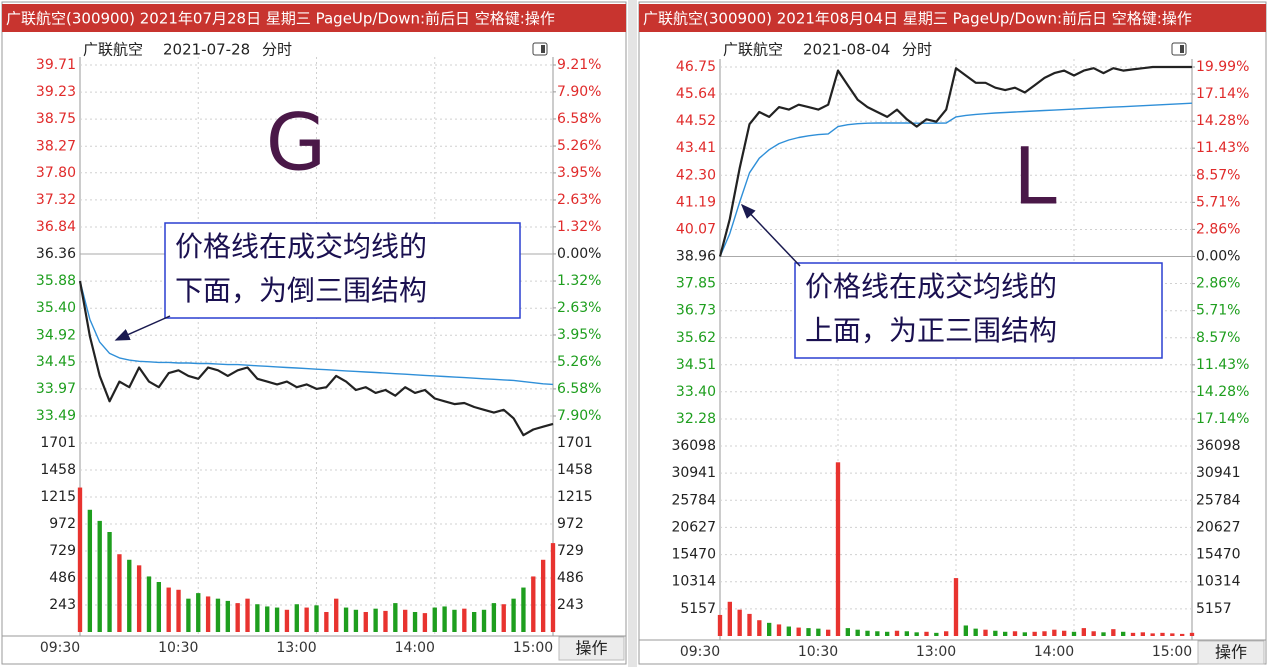 This screenshot has height=667, width=1269. I want to click on volume-tick-label-right: 15470, so click(1218, 555).